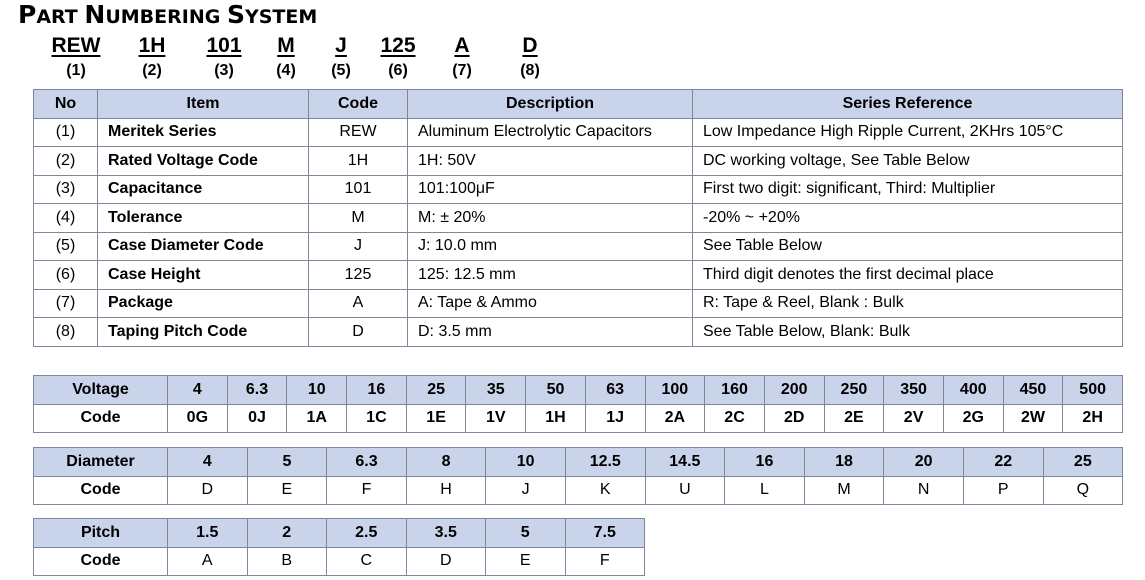 This screenshot has height=580, width=1145. Describe the element at coordinates (152, 56) in the screenshot. I see `part-code-voltage: 1H (2)` at that location.